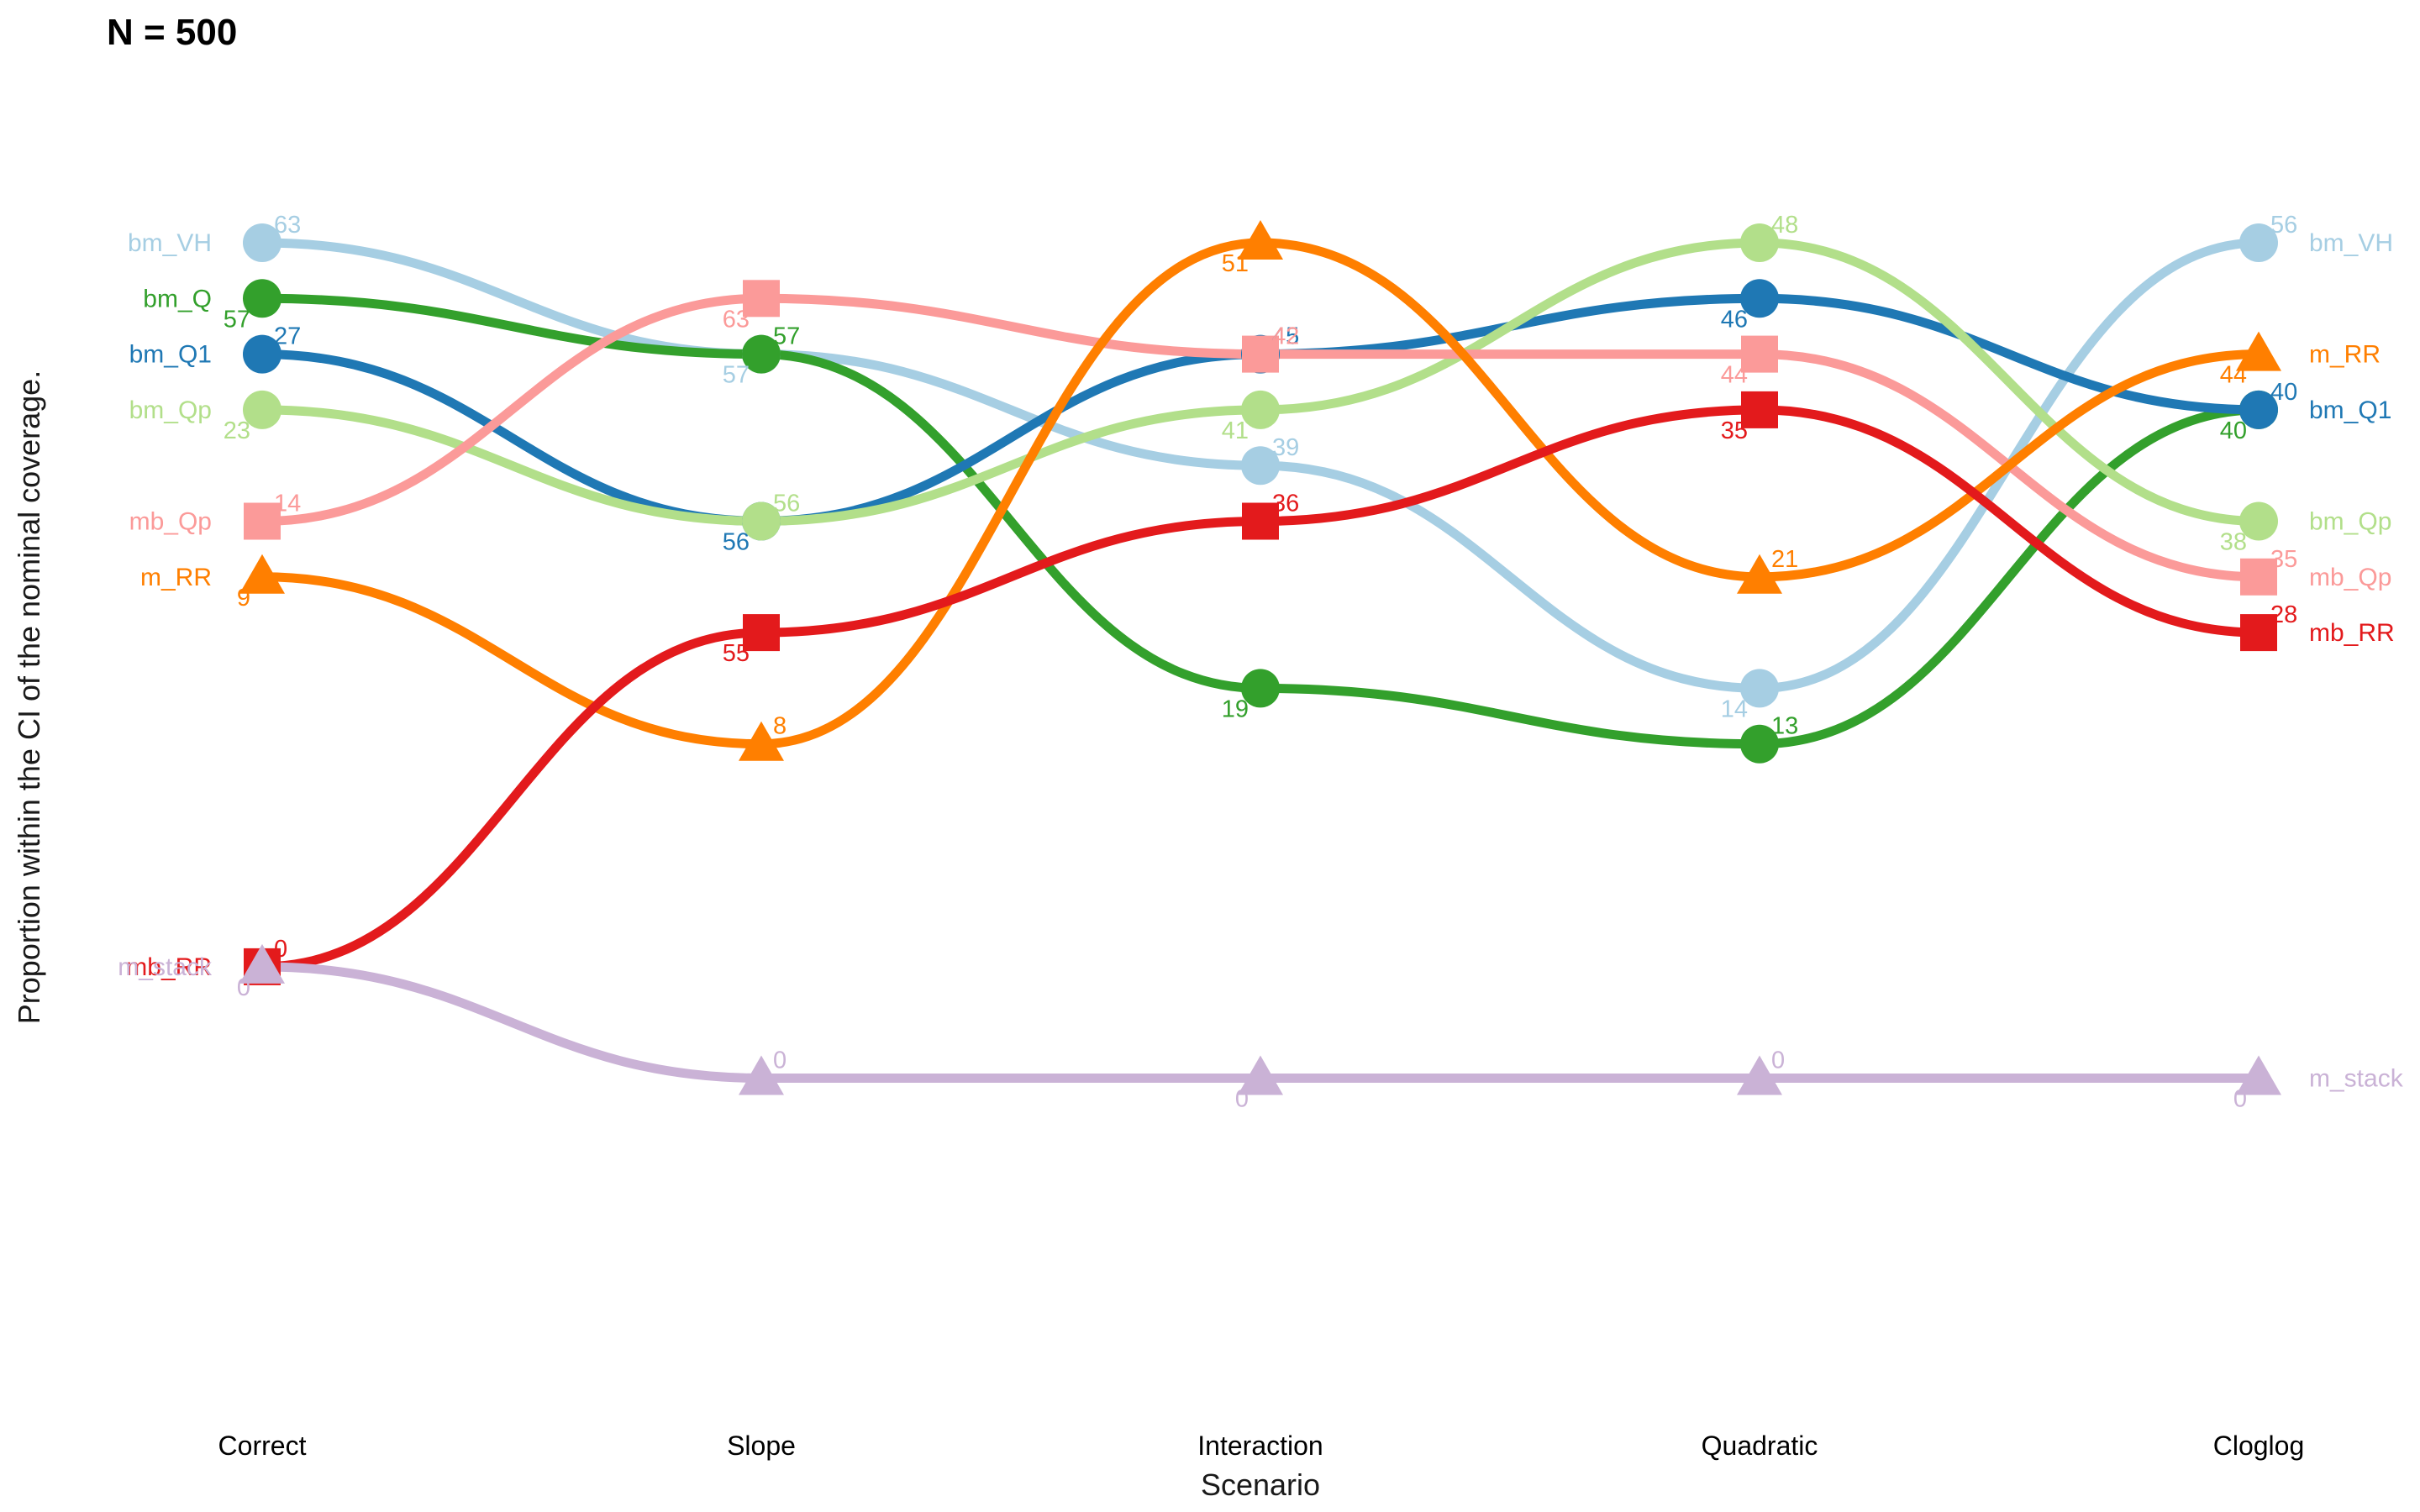 The height and width of the screenshot is (1512, 2420). What do you see at coordinates (262, 298) in the screenshot?
I see `marker-bm-q-correct` at bounding box center [262, 298].